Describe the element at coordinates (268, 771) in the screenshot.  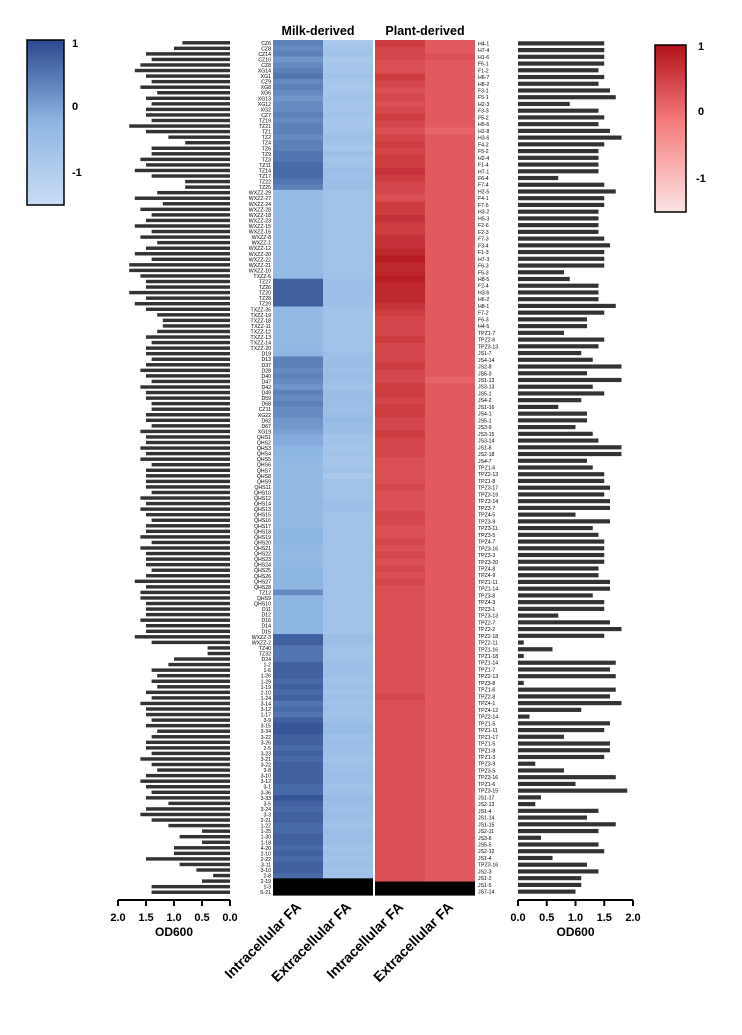
I see `milk-strain-label: 3-8` at that location.